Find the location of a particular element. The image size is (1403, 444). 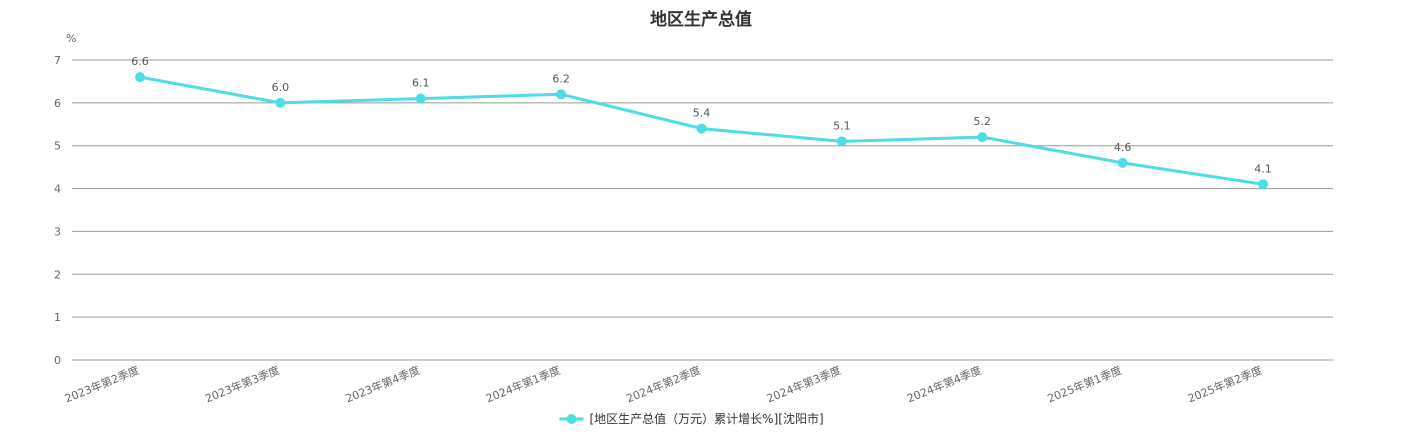

legend: [地区生产总值（万元）累计增长%][沈阳市] is located at coordinates (691, 418).